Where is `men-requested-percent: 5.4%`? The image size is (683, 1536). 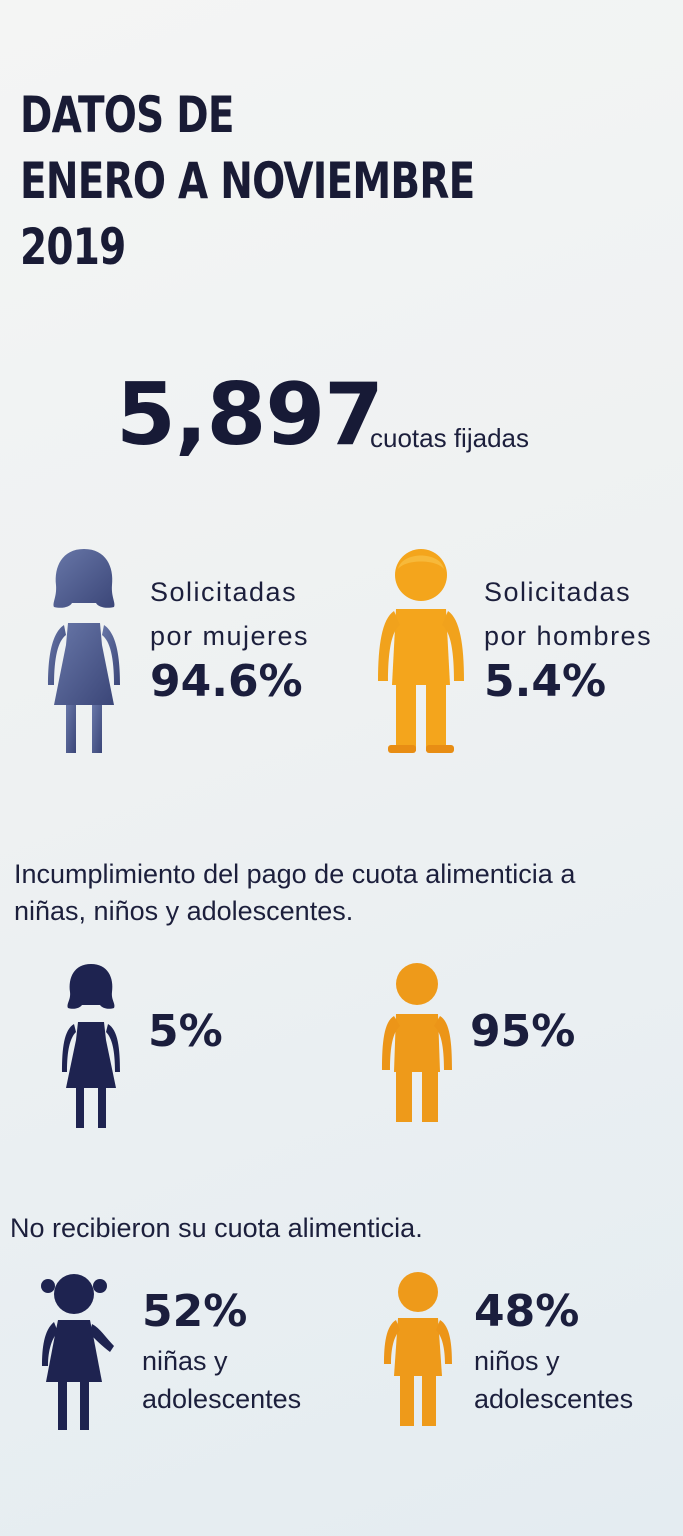
men-requested-percent: 5.4% is located at coordinates (545, 681).